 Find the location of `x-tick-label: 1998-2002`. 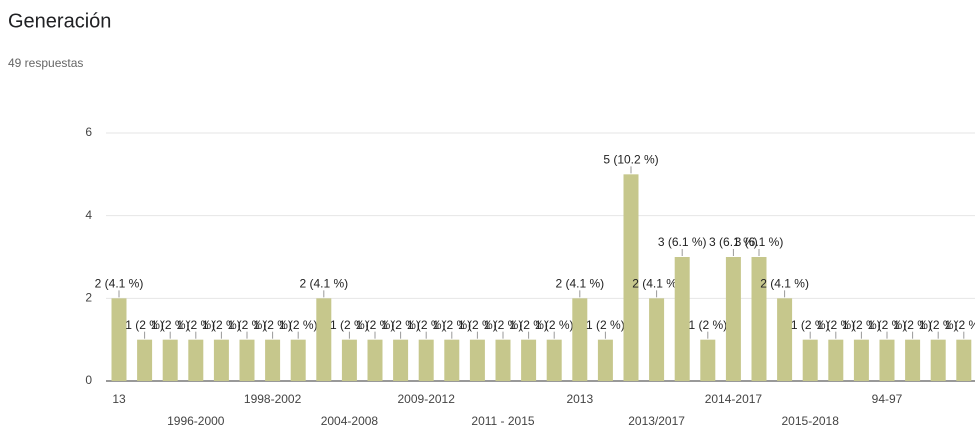

x-tick-label: 1998-2002 is located at coordinates (273, 399).